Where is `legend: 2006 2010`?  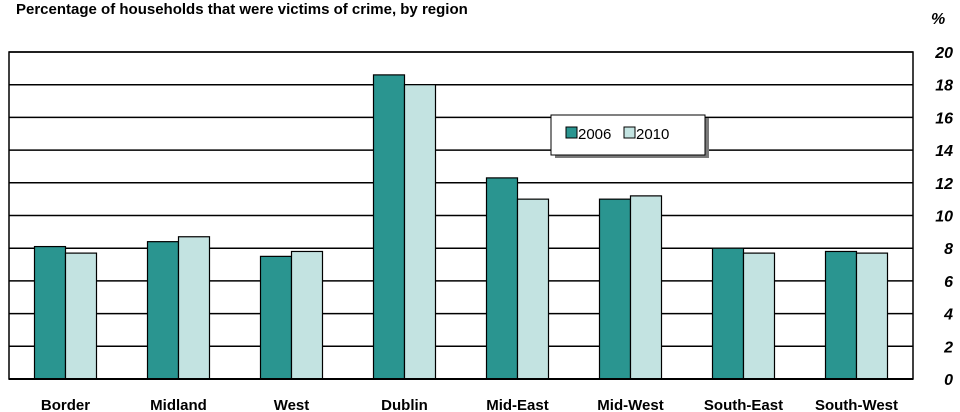
legend: 2006 2010 is located at coordinates (629, 136).